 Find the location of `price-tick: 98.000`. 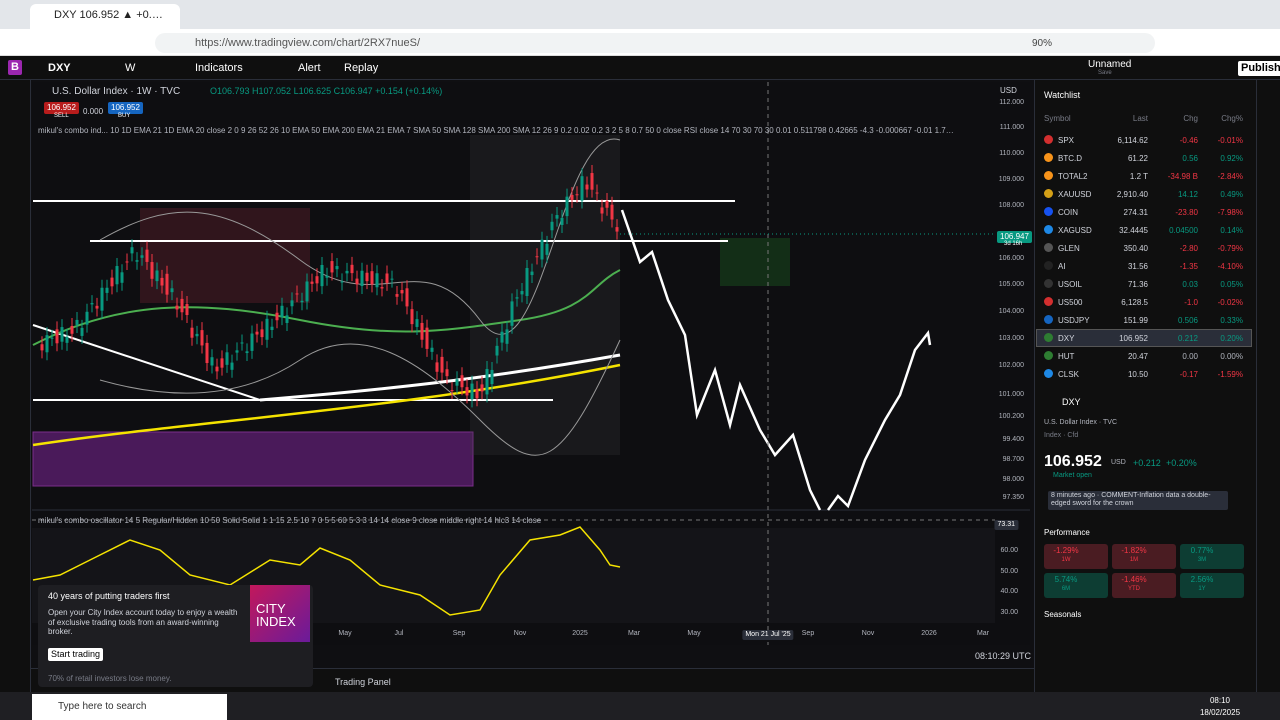

price-tick: 98.000 is located at coordinates (1013, 479).